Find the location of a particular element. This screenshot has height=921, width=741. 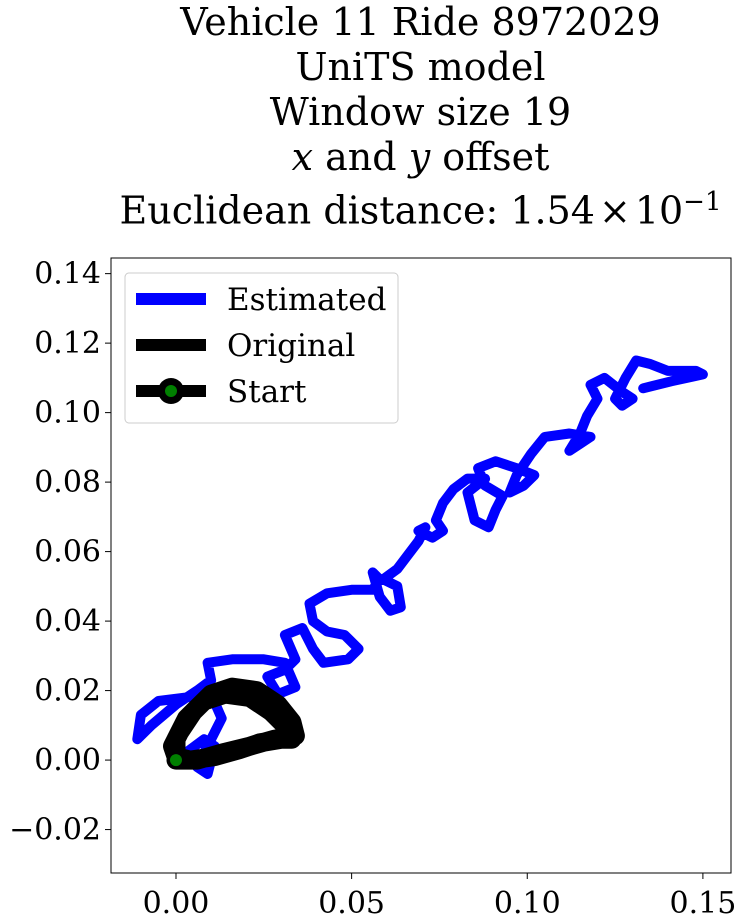

x-tick-label: 0.05 is located at coordinates (351, 903).